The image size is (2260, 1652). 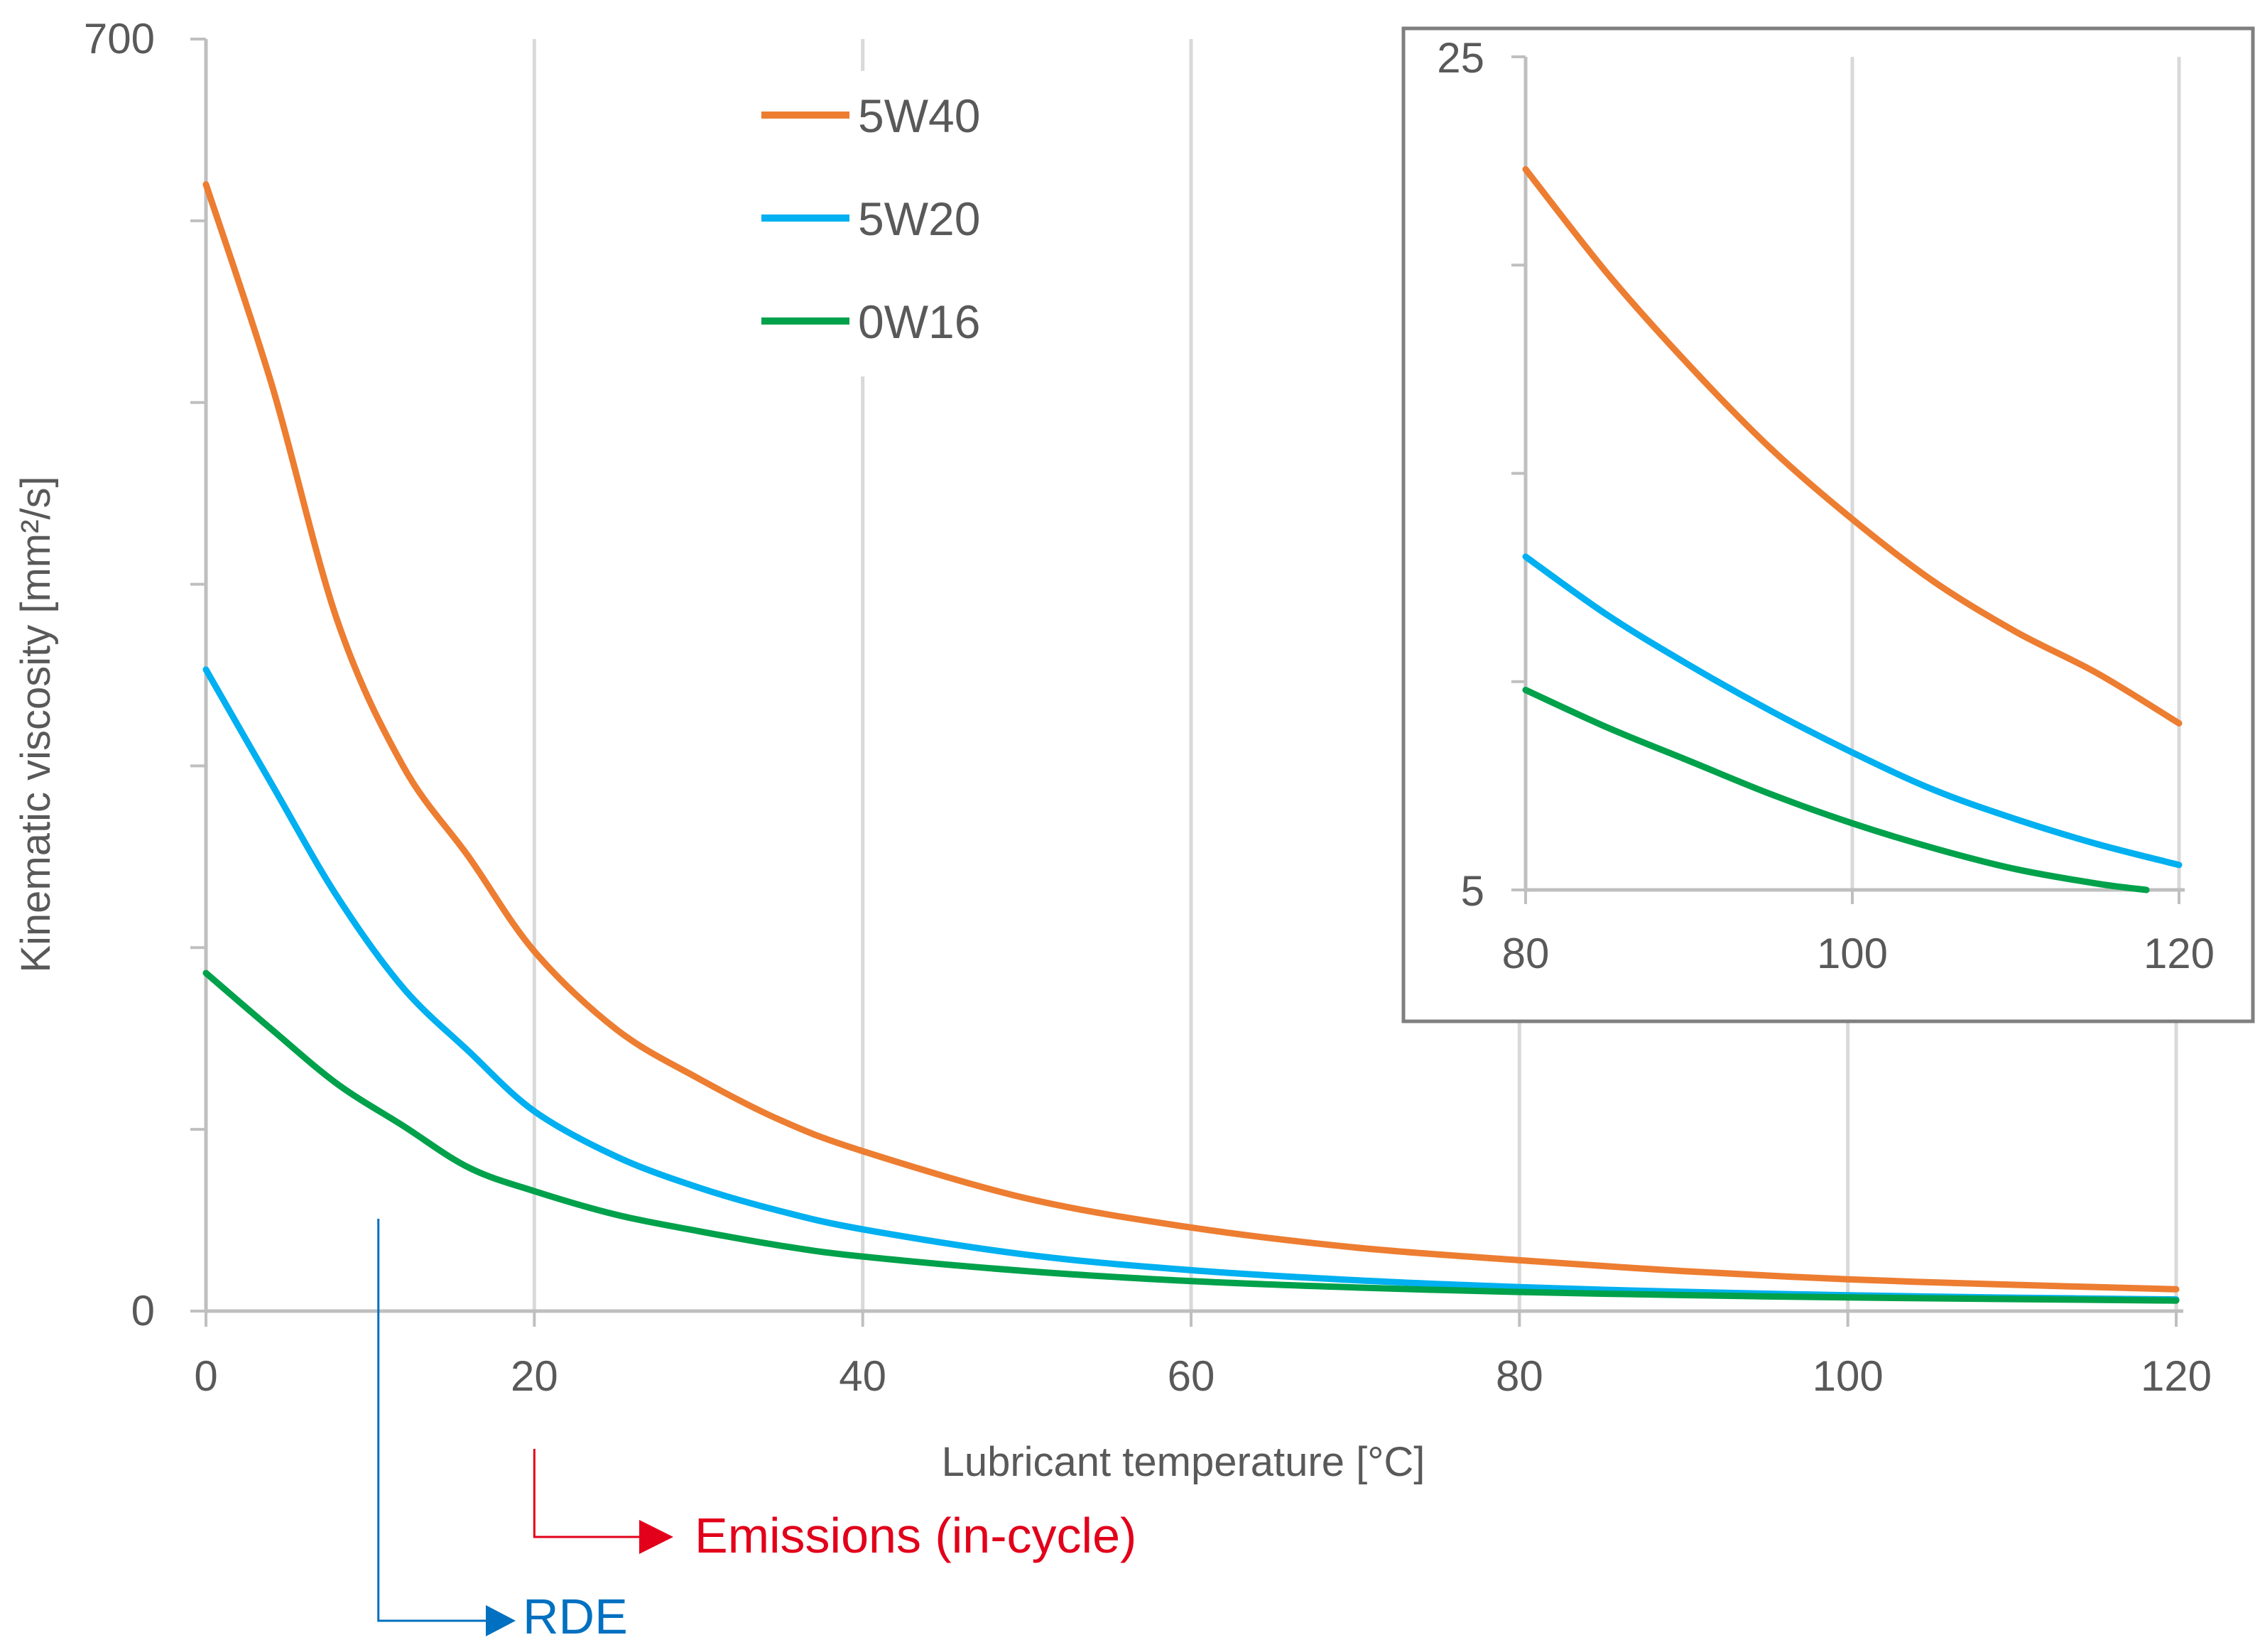 I want to click on inset-y-tick-label-25: 25, so click(x=1460, y=58).